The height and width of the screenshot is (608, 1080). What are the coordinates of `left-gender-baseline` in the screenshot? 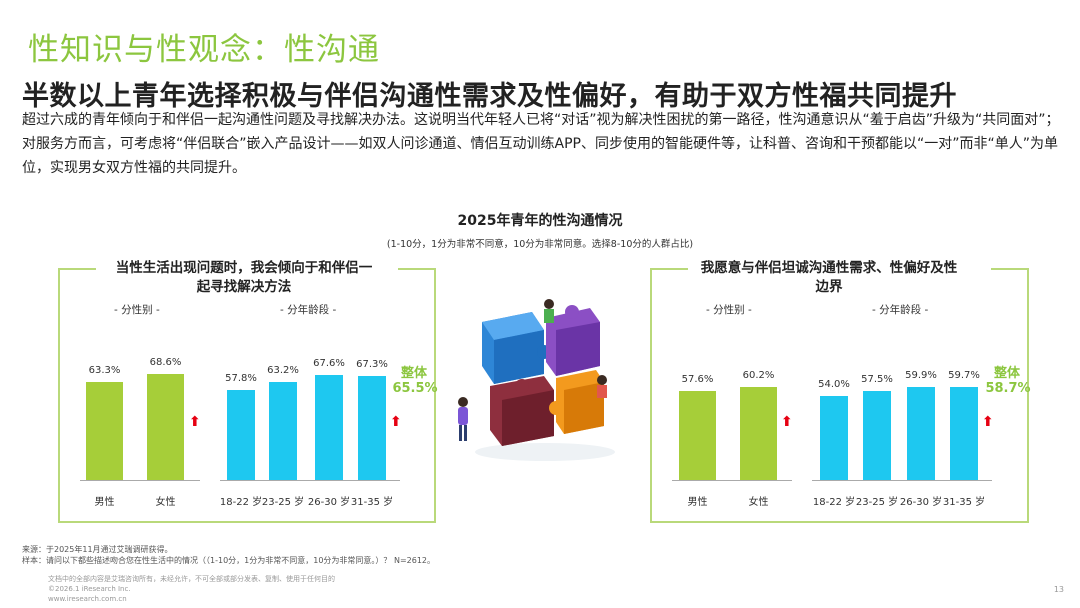 It's located at (140, 480).